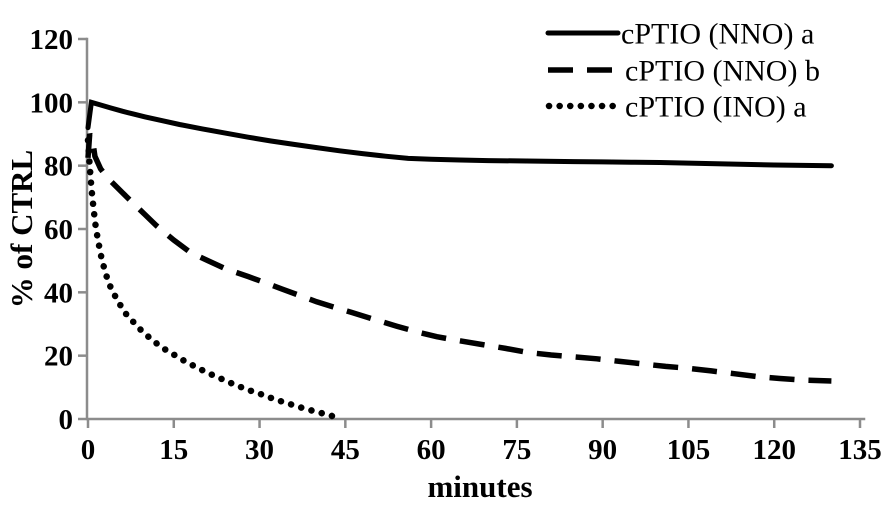 The height and width of the screenshot is (507, 892). What do you see at coordinates (58, 230) in the screenshot?
I see `y-tick-label-3: 60` at bounding box center [58, 230].